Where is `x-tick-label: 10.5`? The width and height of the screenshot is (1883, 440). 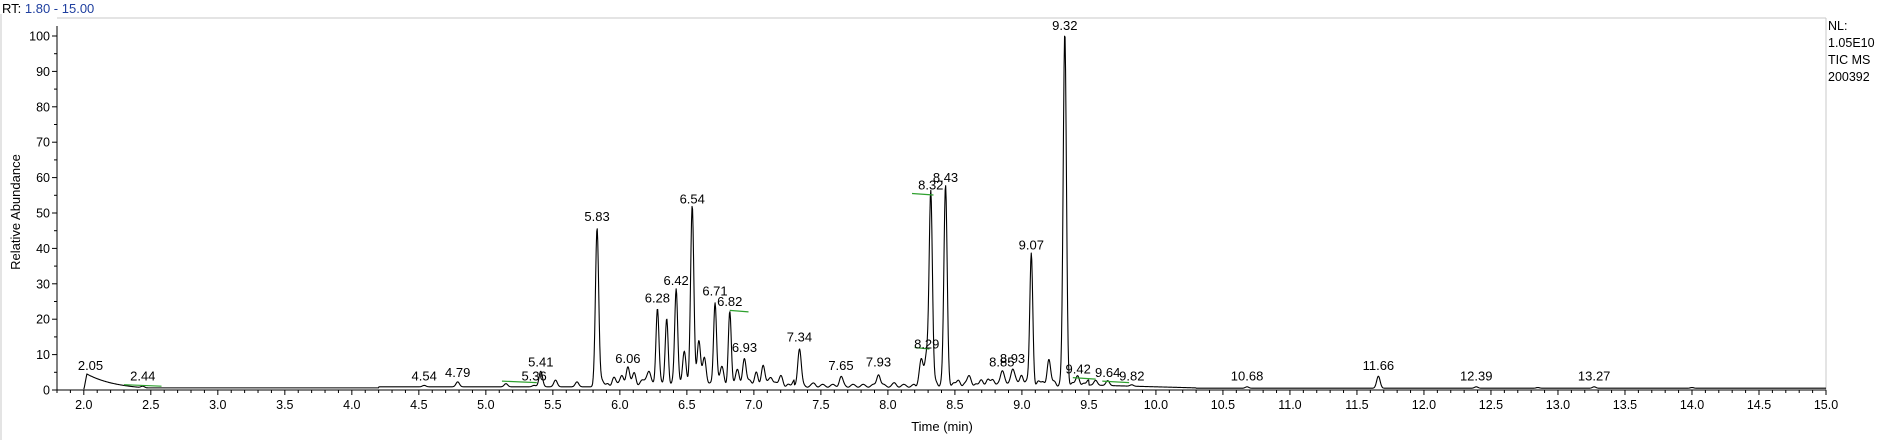 x-tick-label: 10.5 is located at coordinates (1223, 405).